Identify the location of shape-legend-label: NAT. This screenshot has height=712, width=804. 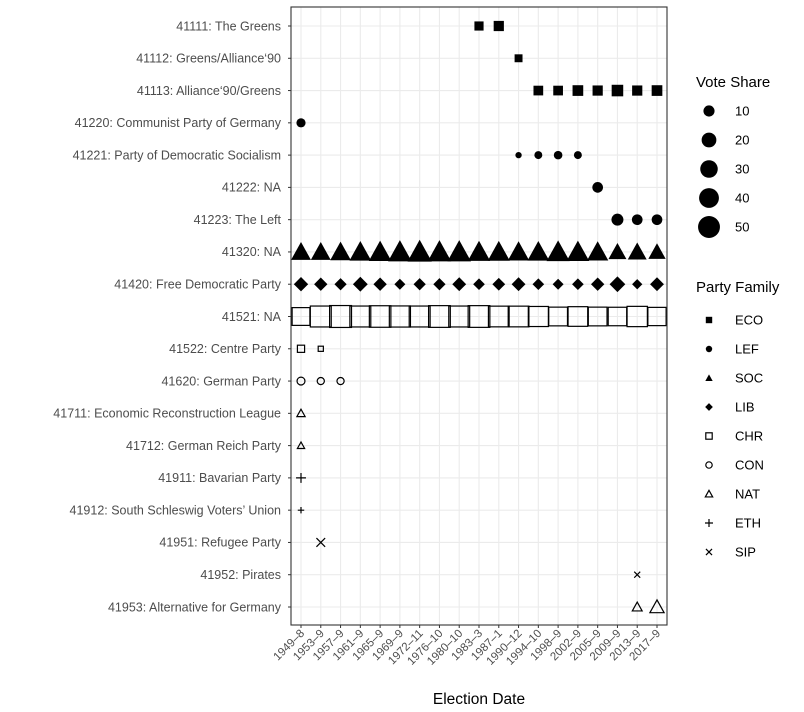
(747, 494).